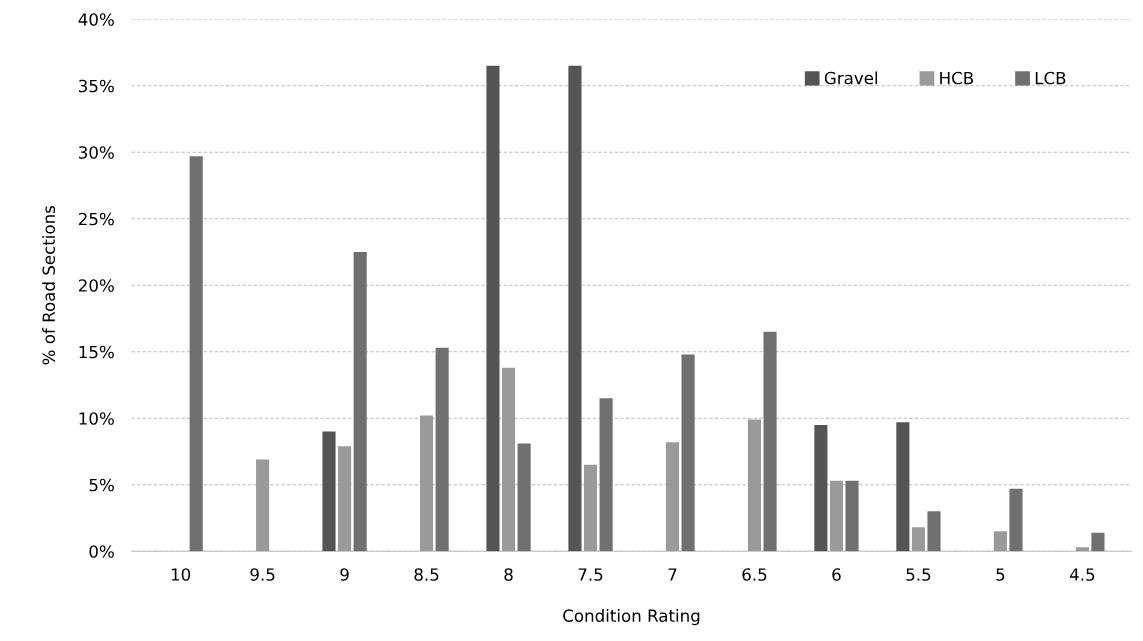 The image size is (1143, 641). What do you see at coordinates (851, 78) in the screenshot?
I see `legend-label: Gravel` at bounding box center [851, 78].